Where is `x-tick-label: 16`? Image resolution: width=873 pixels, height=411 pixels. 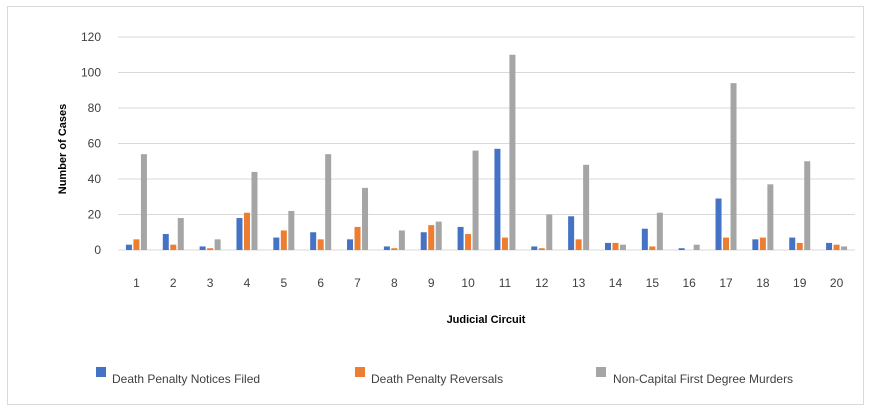 x-tick-label: 16 is located at coordinates (689, 283).